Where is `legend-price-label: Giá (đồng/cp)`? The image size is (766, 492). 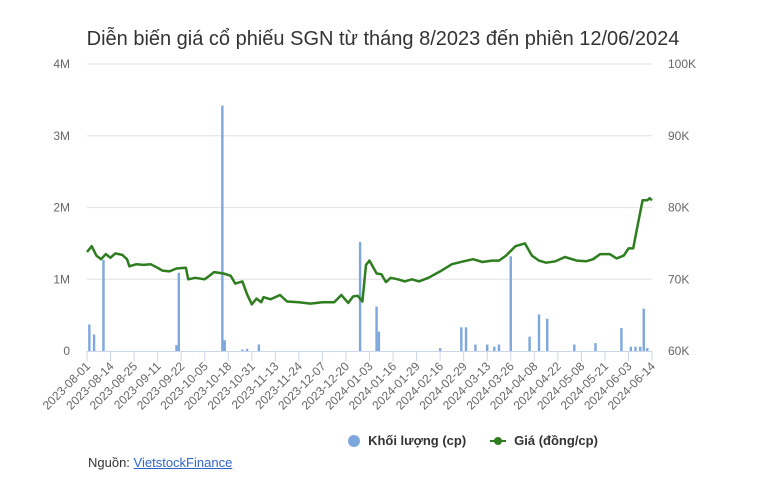
legend-price-label: Giá (đồng/cp) is located at coordinates (556, 440).